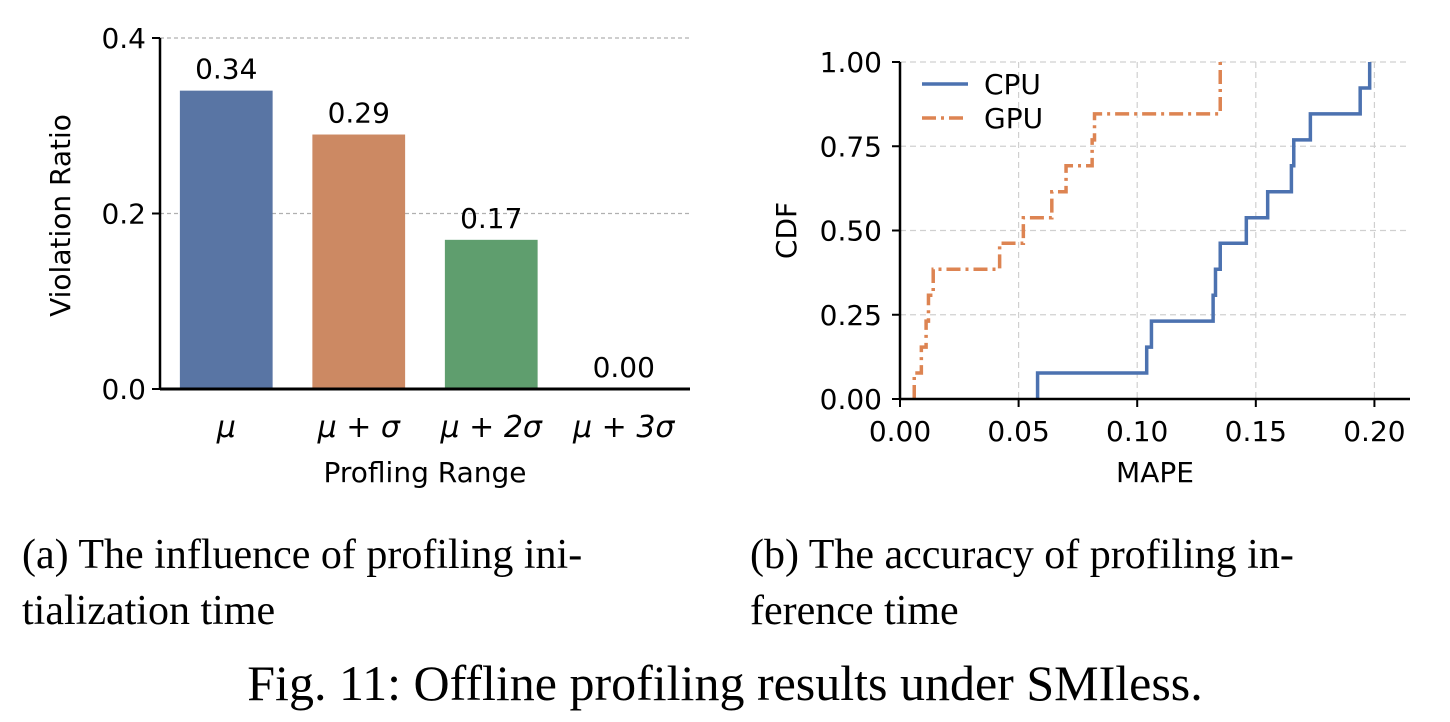 The height and width of the screenshot is (722, 1450). What do you see at coordinates (624, 367) in the screenshot?
I see `bar-value-label: 0.00` at bounding box center [624, 367].